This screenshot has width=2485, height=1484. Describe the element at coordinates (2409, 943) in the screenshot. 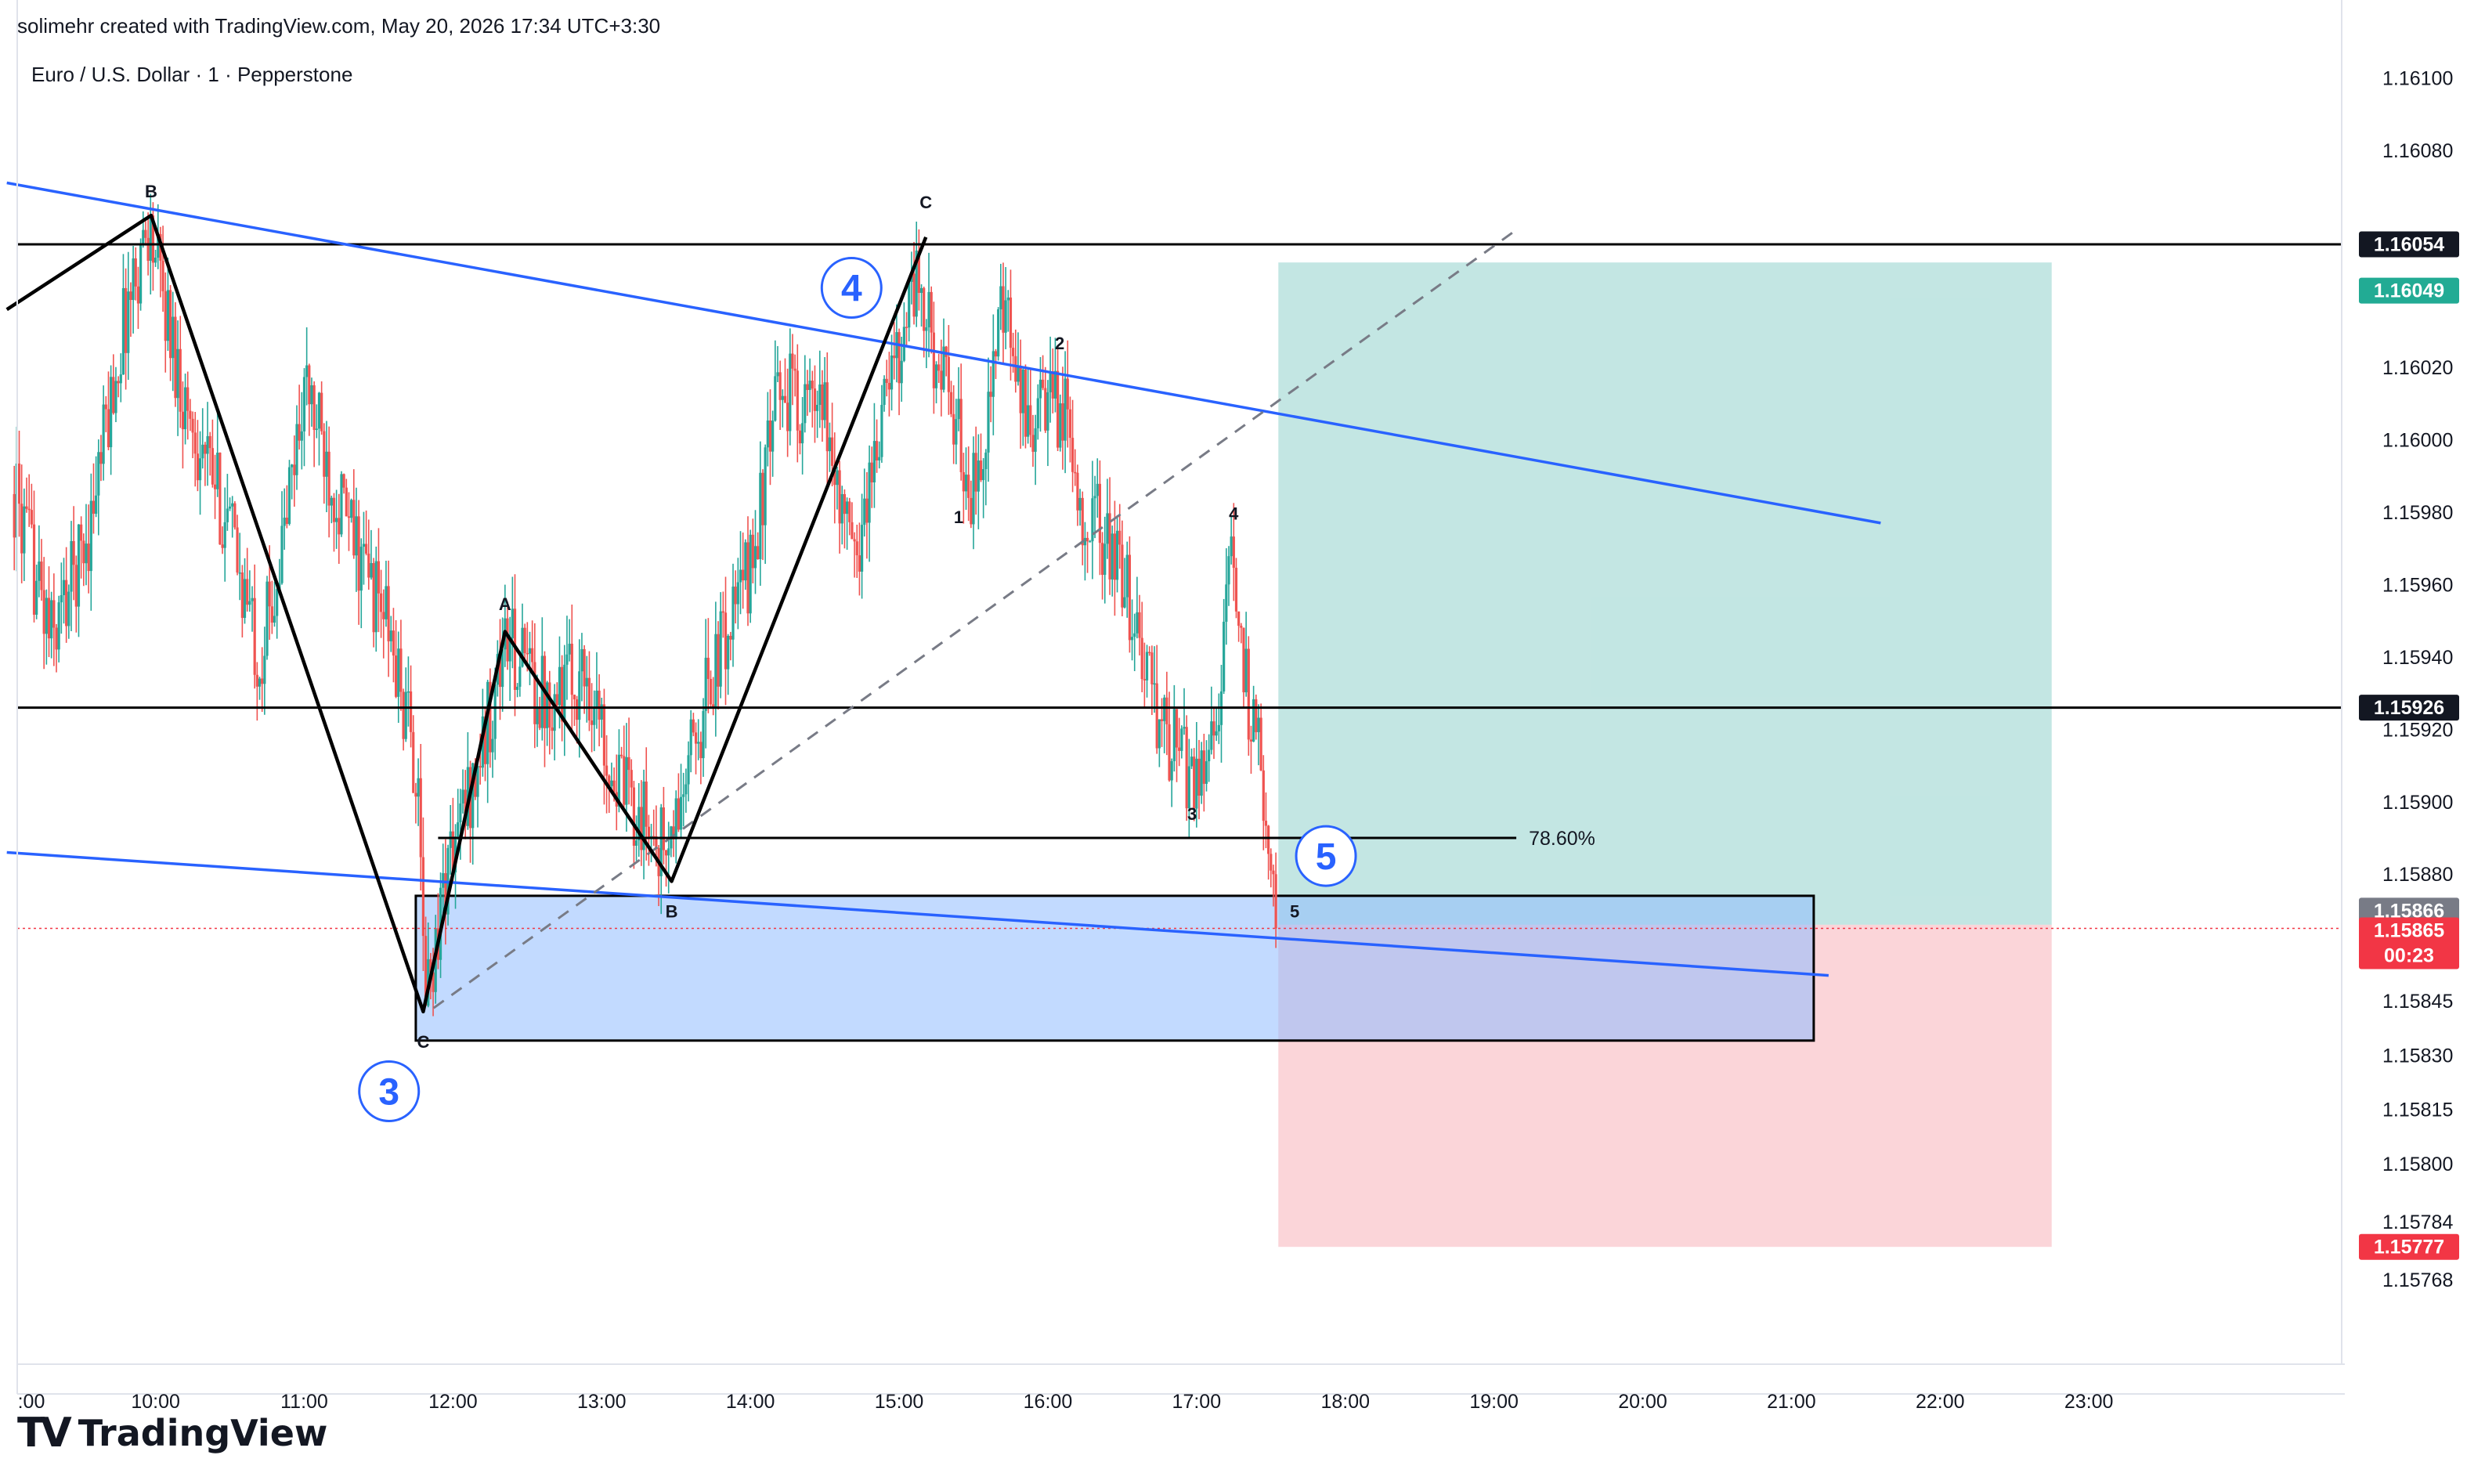

I see `price-tag-5: 1.15865 00:23` at that location.